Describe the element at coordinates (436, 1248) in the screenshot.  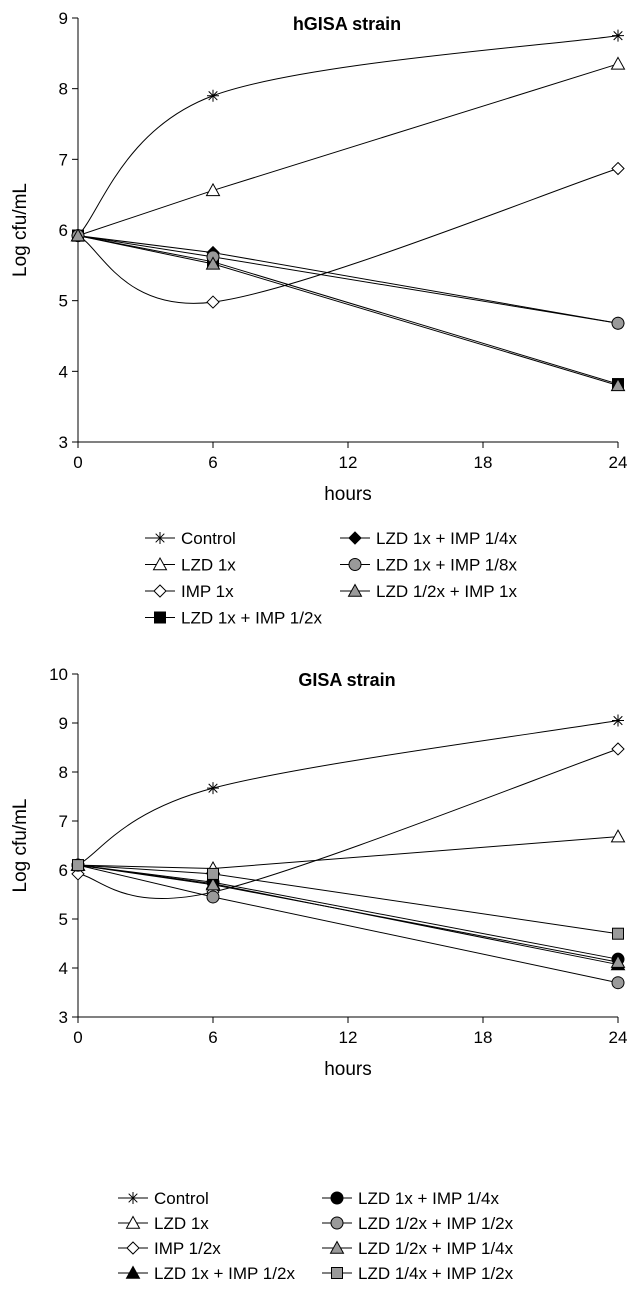
I see `legend-label: LZD 1/2x + IMP 1/4x` at that location.